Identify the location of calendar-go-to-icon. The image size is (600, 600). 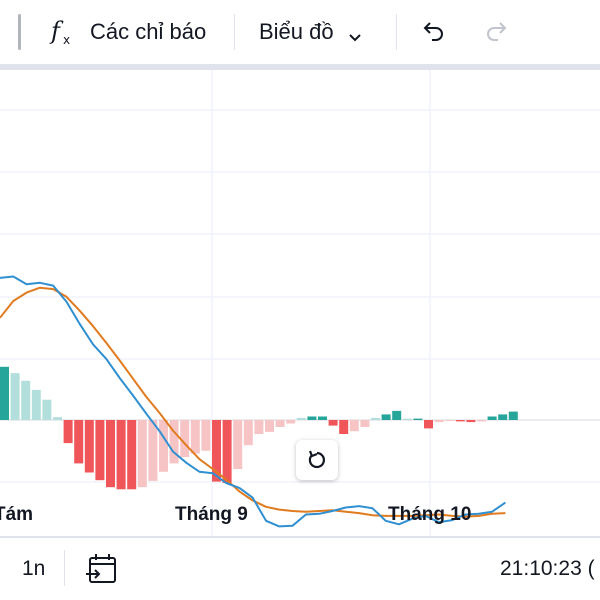
(102, 569).